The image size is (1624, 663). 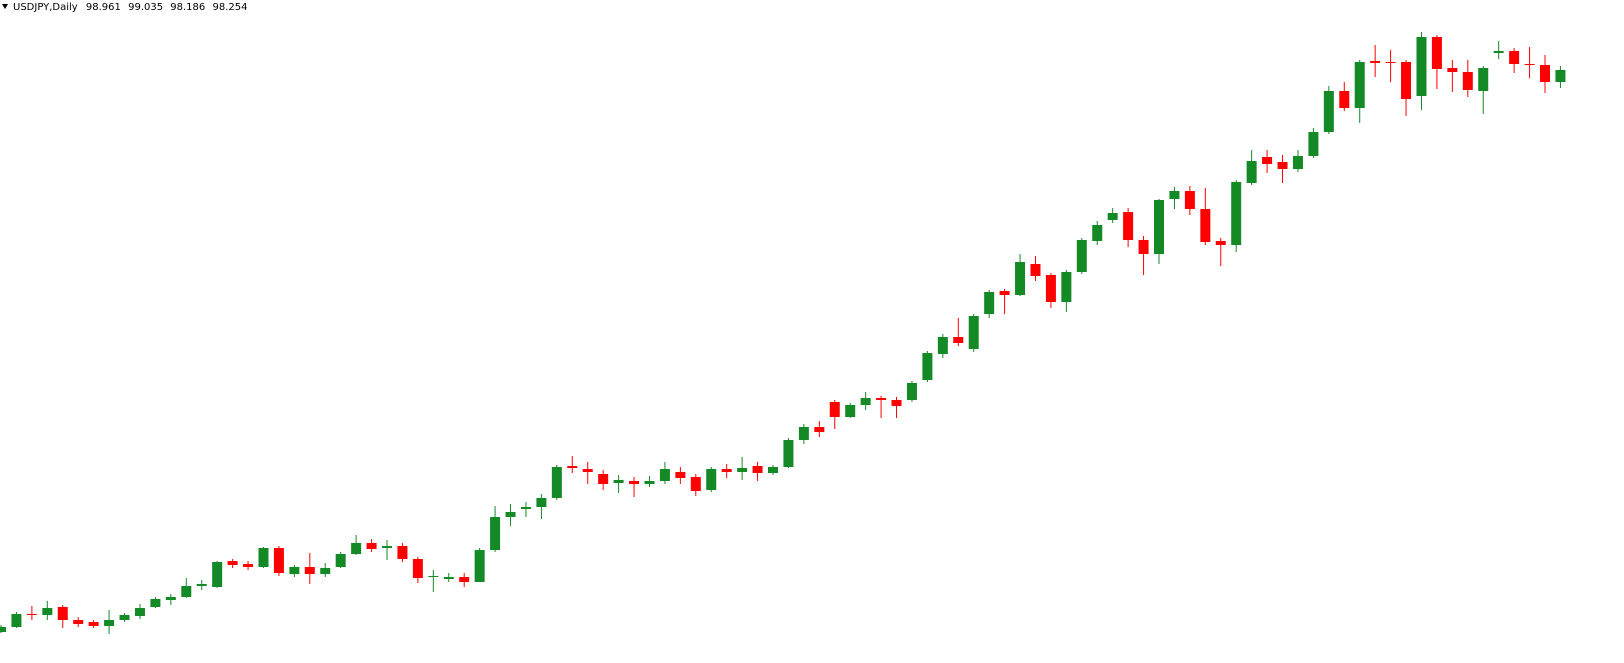 What do you see at coordinates (187, 7) in the screenshot?
I see `header-value: 98.186` at bounding box center [187, 7].